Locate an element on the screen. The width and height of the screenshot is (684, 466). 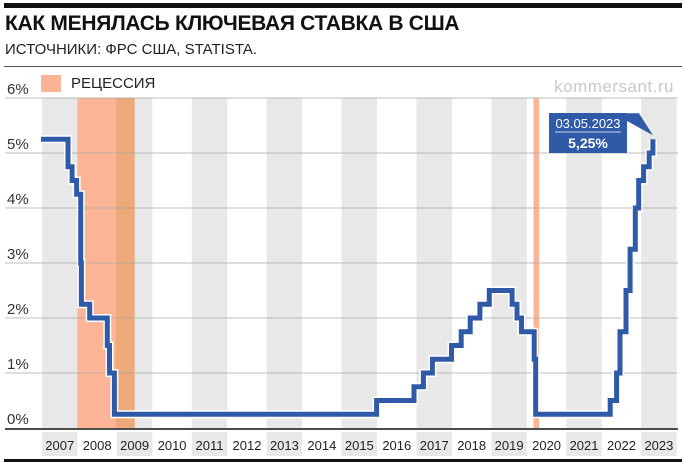
chart-subtitle: ИСТОЧНИКИ: ФРС США, STATISTA. is located at coordinates (131, 49).